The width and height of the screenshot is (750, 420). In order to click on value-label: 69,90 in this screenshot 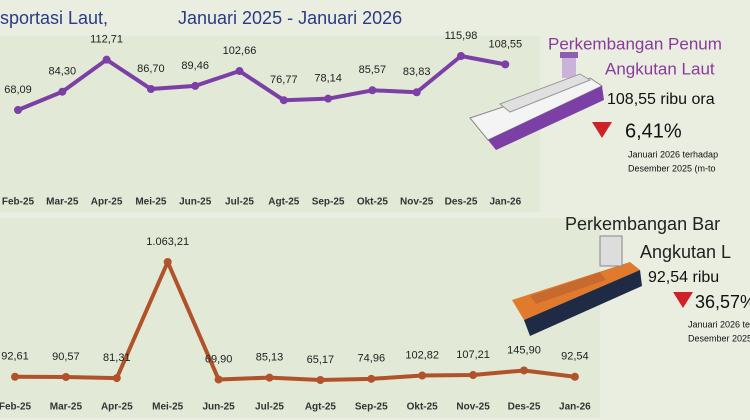, I will do `click(219, 359)`.